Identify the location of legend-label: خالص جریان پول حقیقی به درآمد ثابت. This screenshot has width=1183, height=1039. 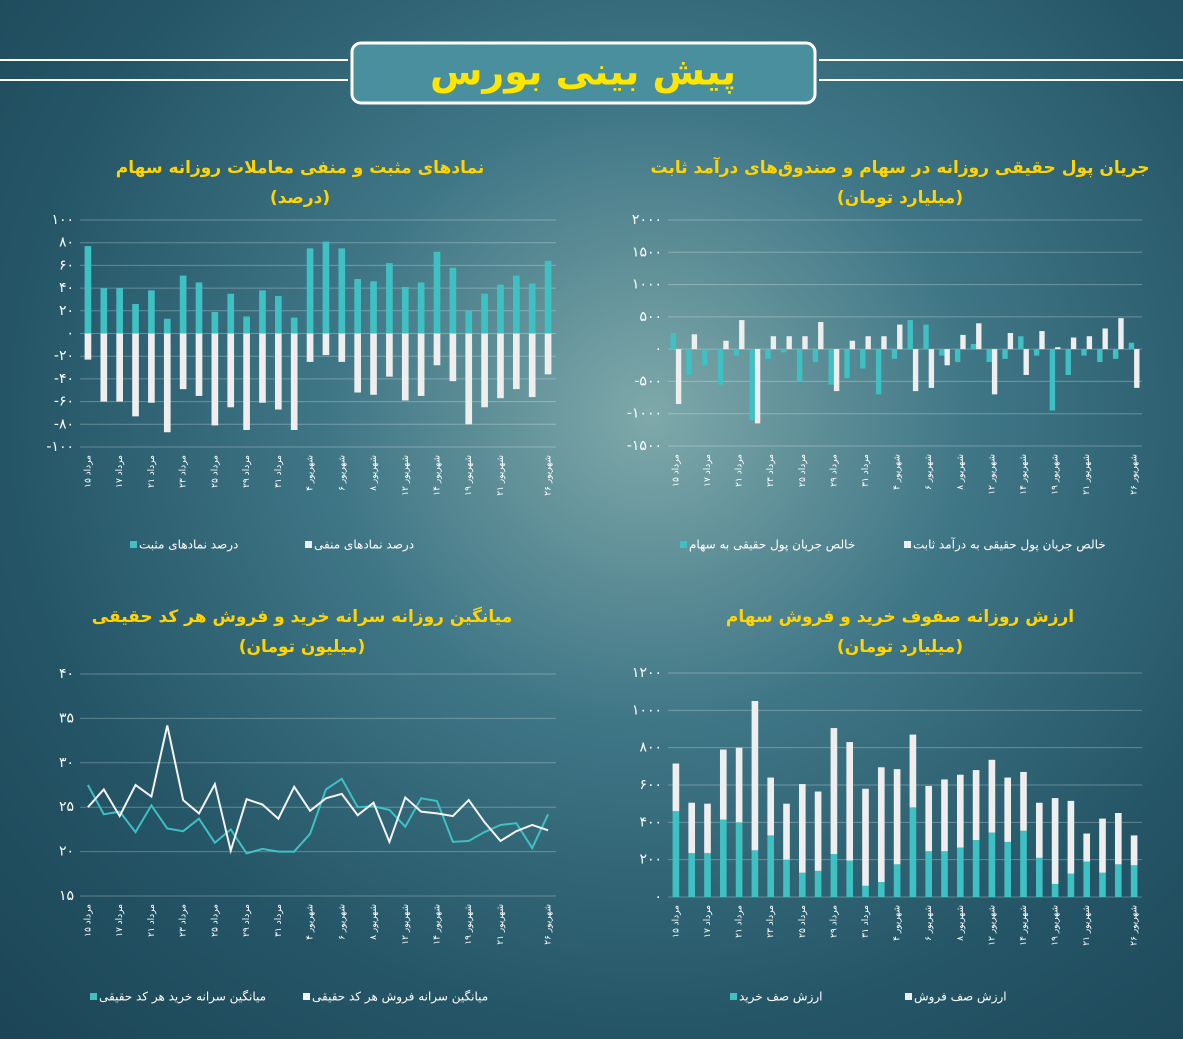
(1009, 545).